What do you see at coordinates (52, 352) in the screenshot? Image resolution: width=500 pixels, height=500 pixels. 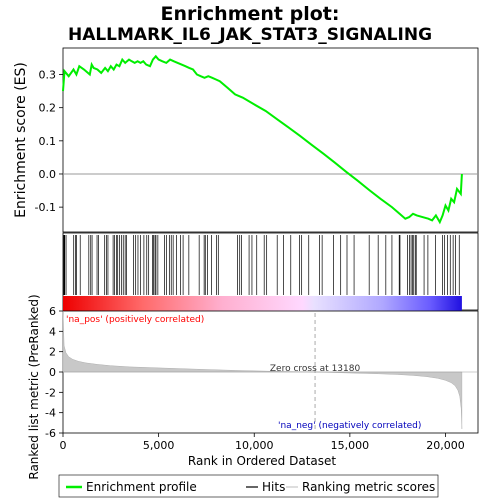 I see `metric-y-tick-label: 2` at bounding box center [52, 352].